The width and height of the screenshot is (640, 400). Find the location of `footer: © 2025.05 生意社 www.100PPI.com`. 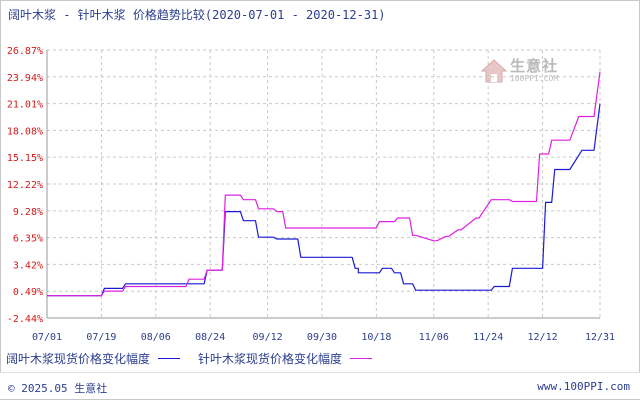

footer: © 2025.05 生意社 www.100PPI.com is located at coordinates (320, 385).